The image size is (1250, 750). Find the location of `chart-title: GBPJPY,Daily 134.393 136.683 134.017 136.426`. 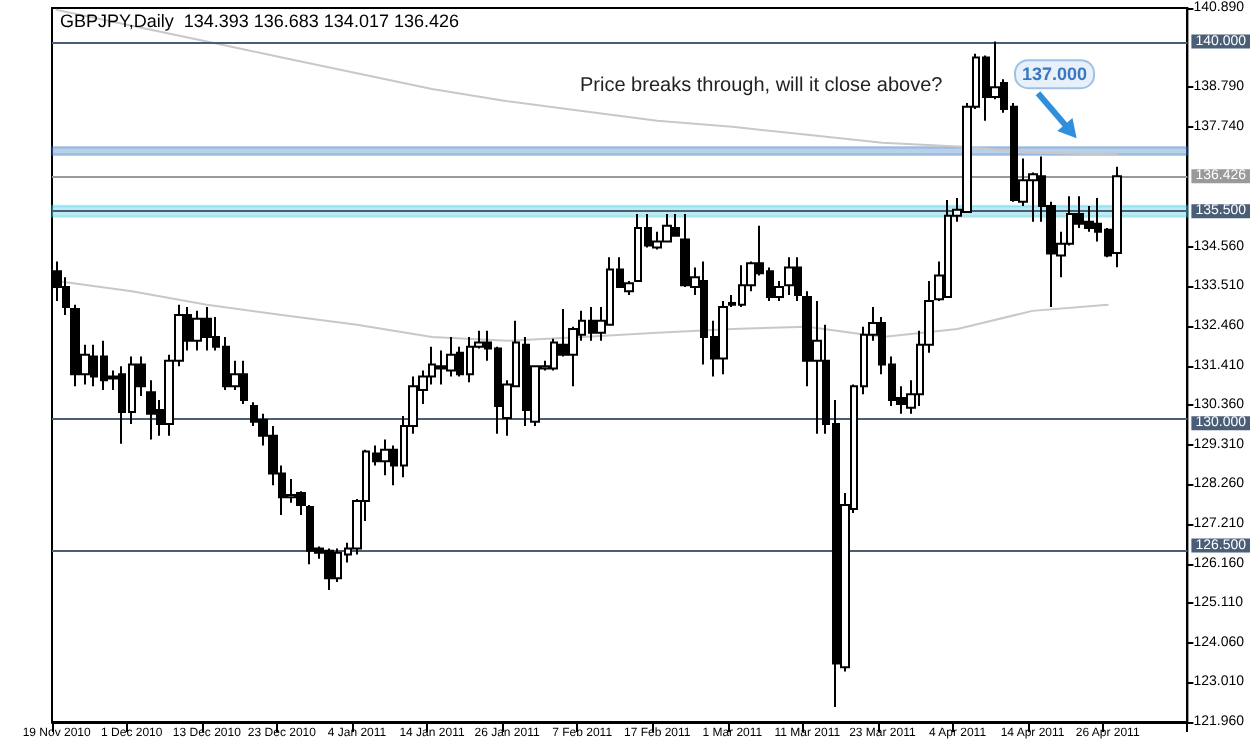

chart-title: GBPJPY,Daily 134.393 136.683 134.017 136.426 is located at coordinates (259, 21).